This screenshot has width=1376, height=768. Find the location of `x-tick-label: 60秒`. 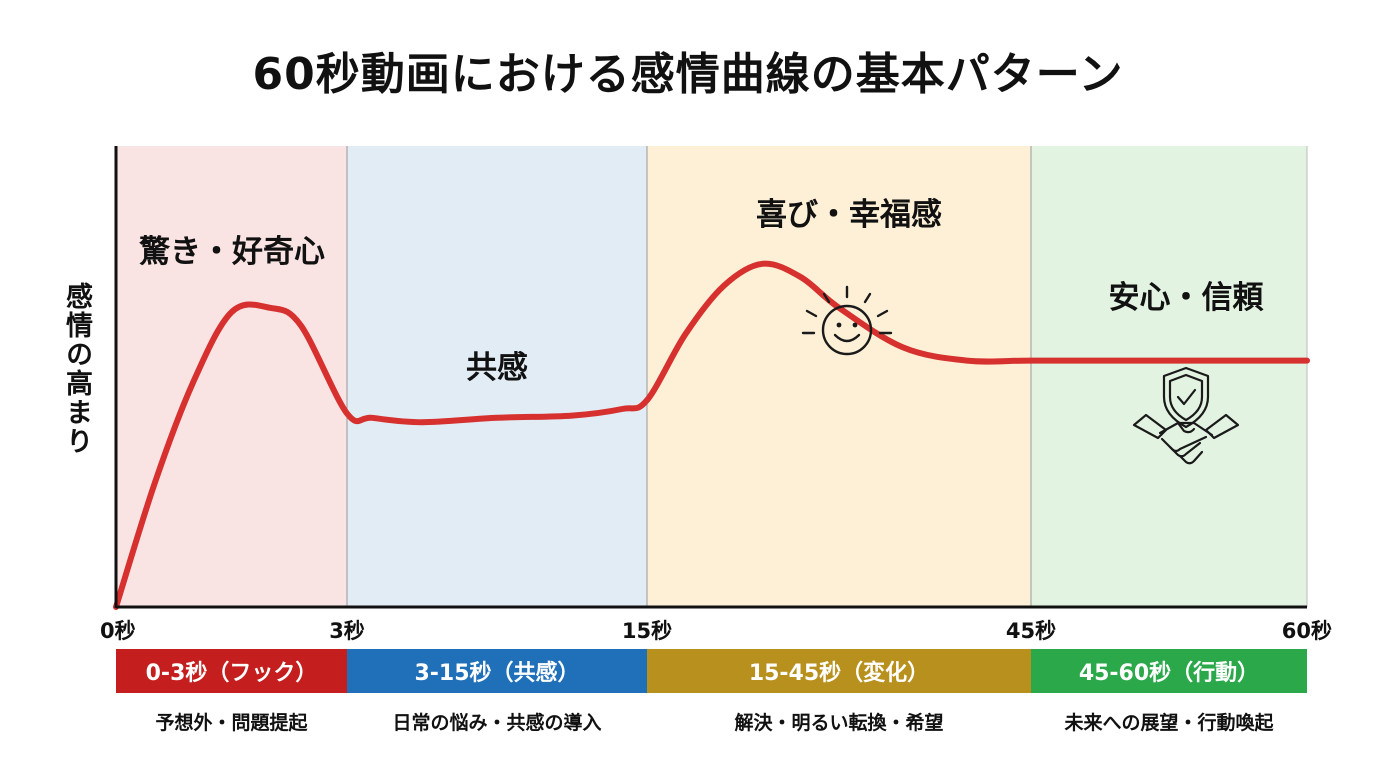

x-tick-label: 60秒 is located at coordinates (1307, 631).